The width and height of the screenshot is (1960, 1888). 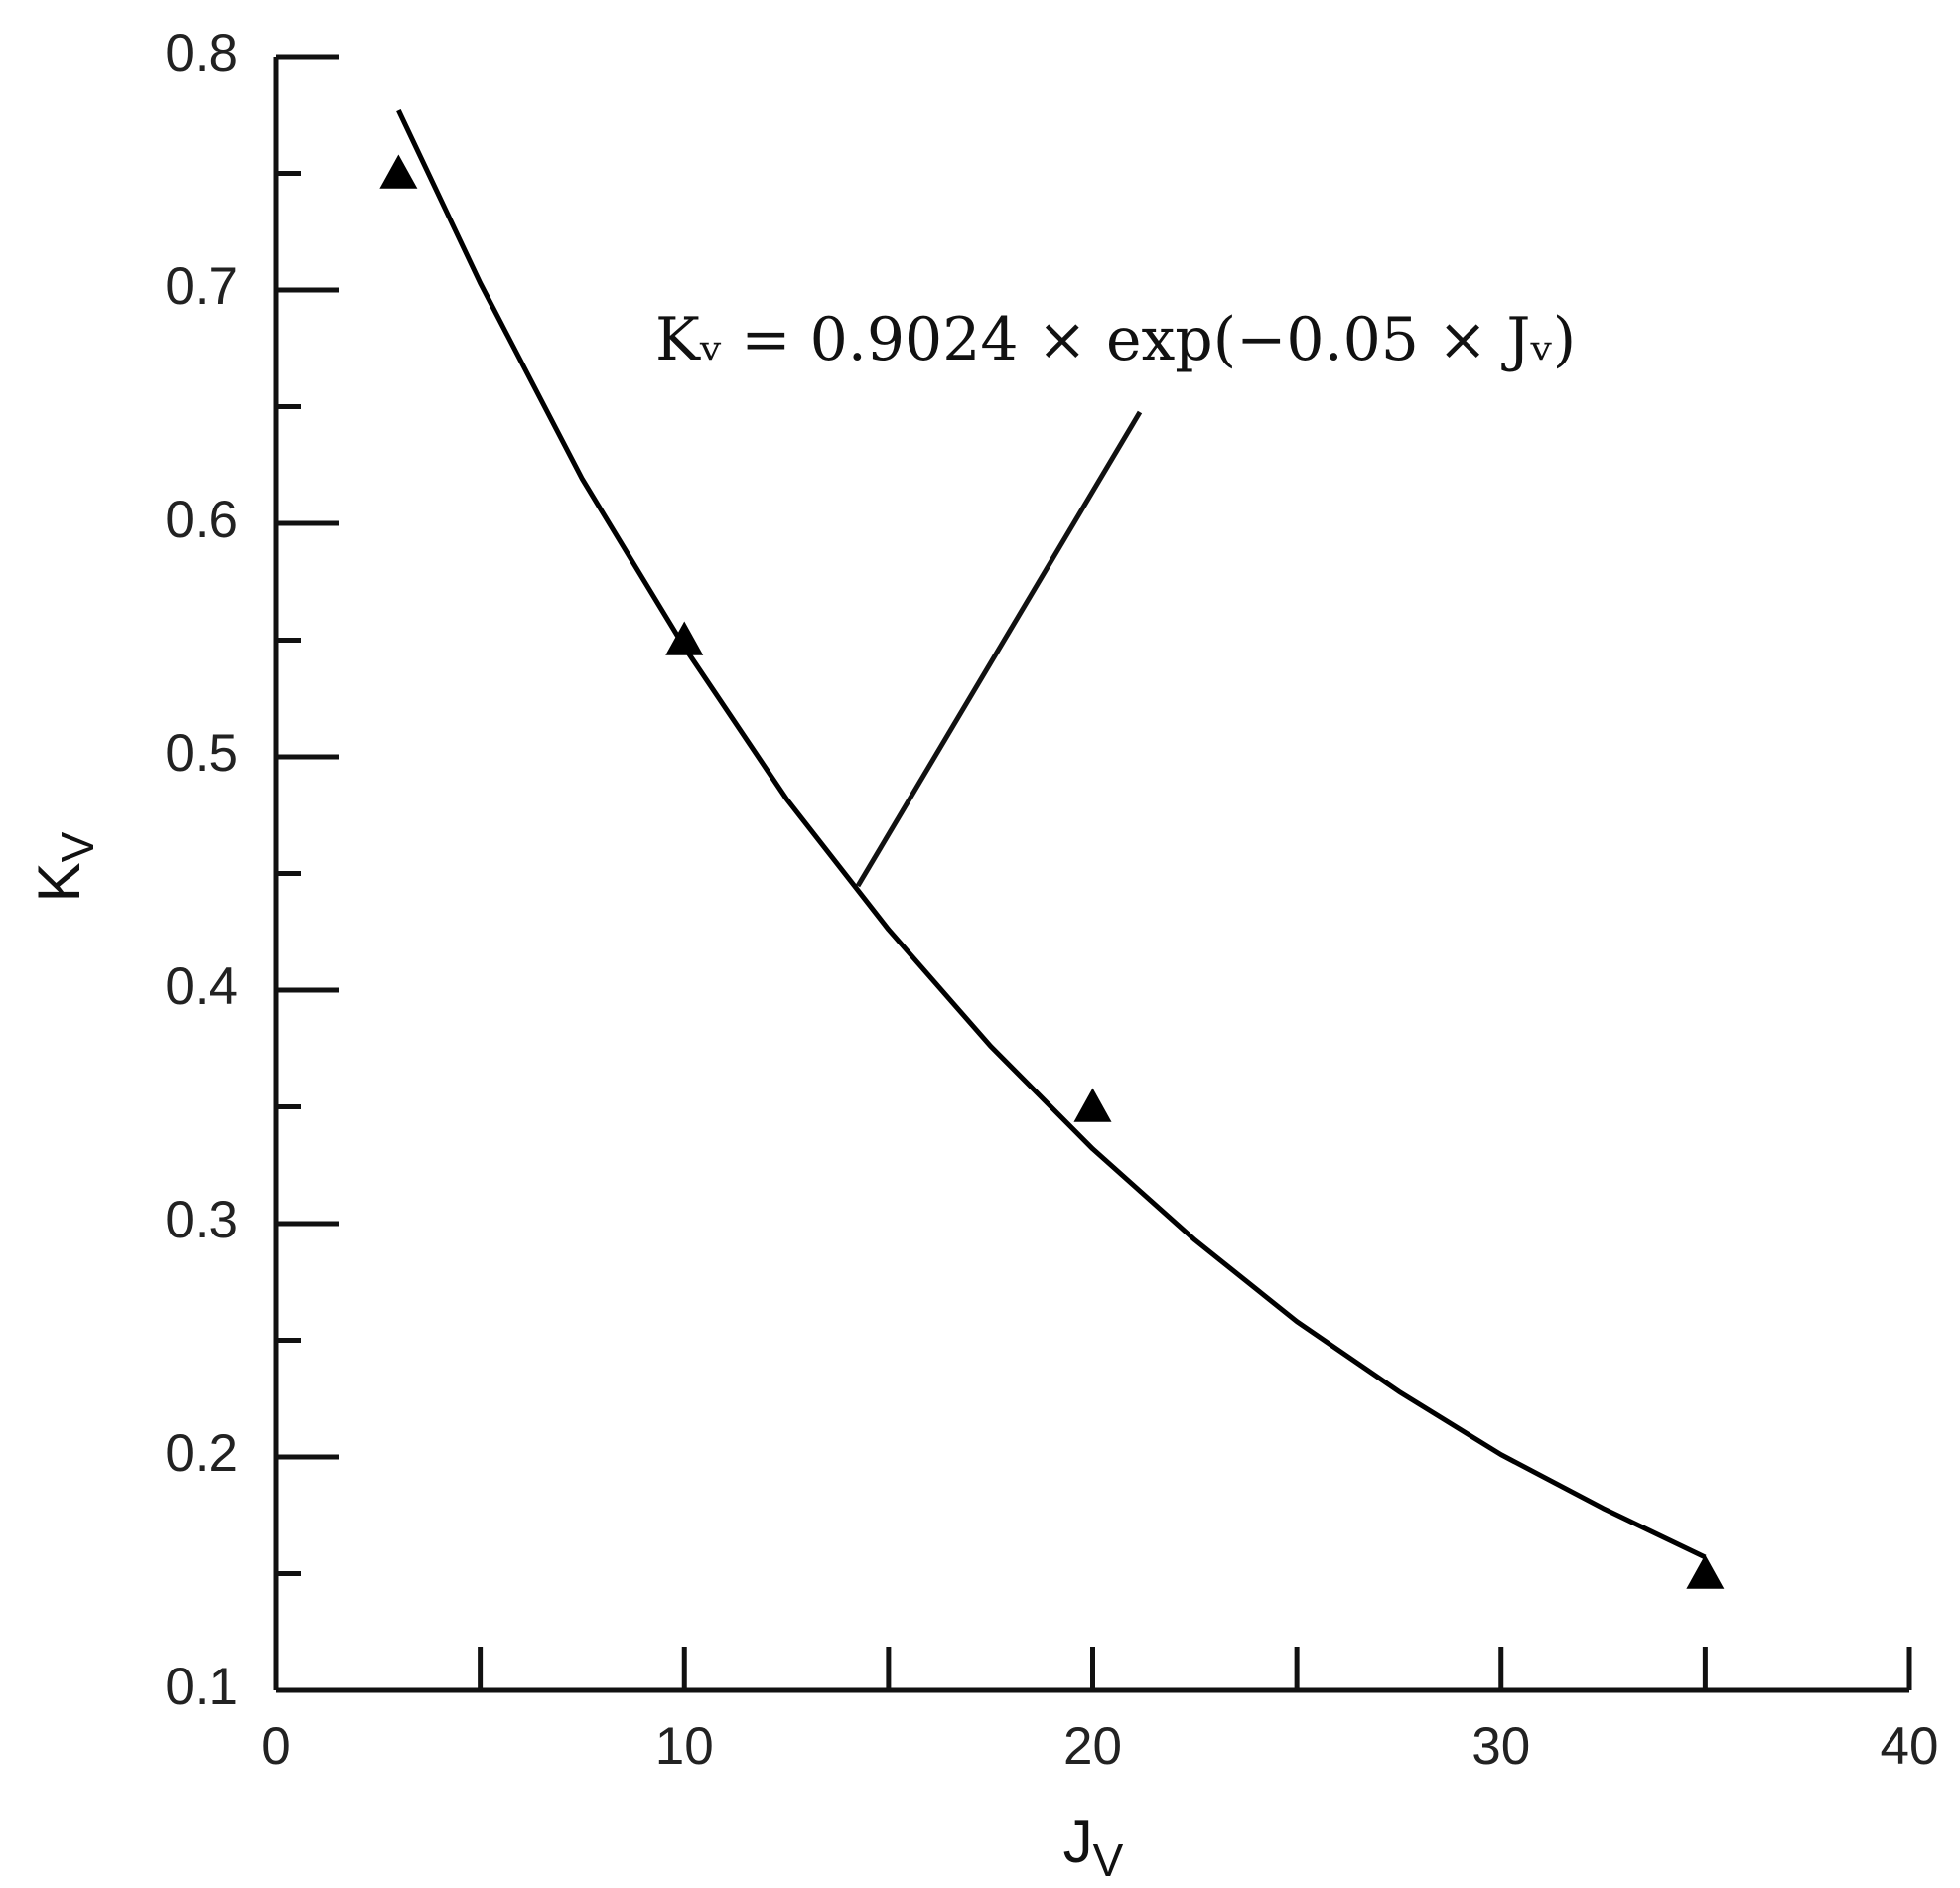 I want to click on y-tick-label: 0.7, so click(x=201, y=286).